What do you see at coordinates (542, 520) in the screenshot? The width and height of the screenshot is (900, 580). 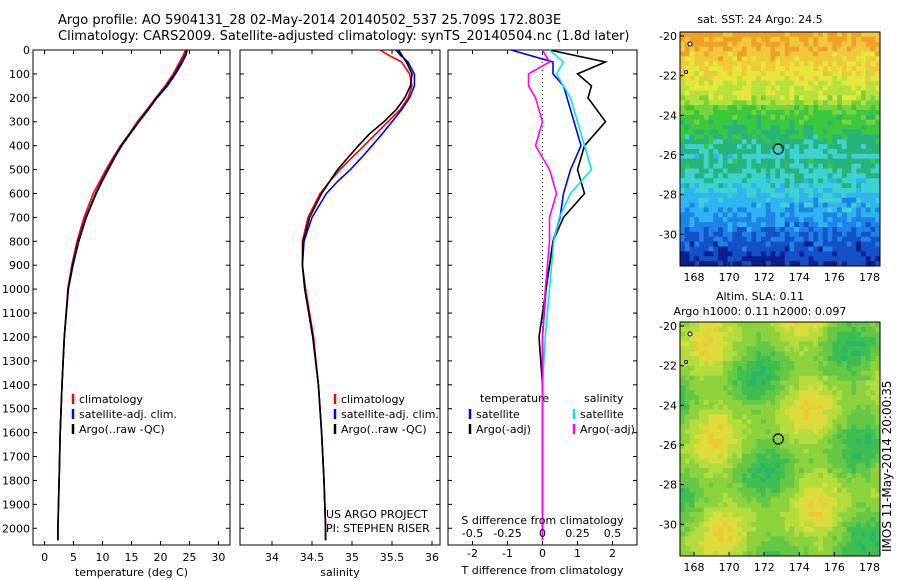 I see `difference-xlabel-s: S difference from climatology` at bounding box center [542, 520].